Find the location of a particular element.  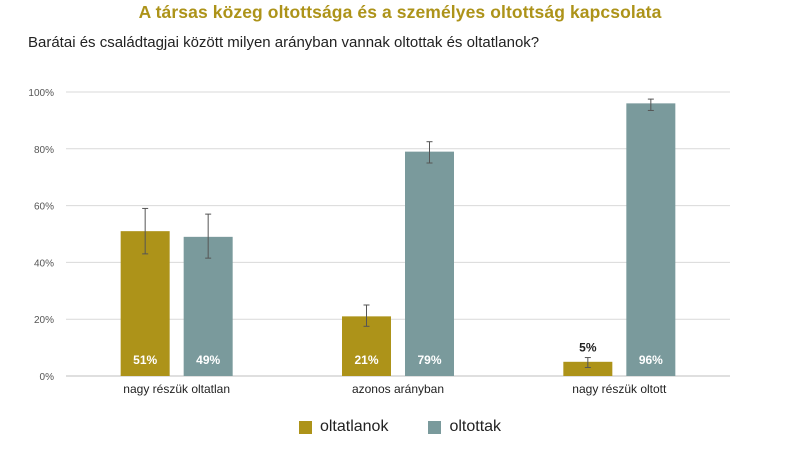

legend-label-oltottak: oltottak is located at coordinates (475, 426).